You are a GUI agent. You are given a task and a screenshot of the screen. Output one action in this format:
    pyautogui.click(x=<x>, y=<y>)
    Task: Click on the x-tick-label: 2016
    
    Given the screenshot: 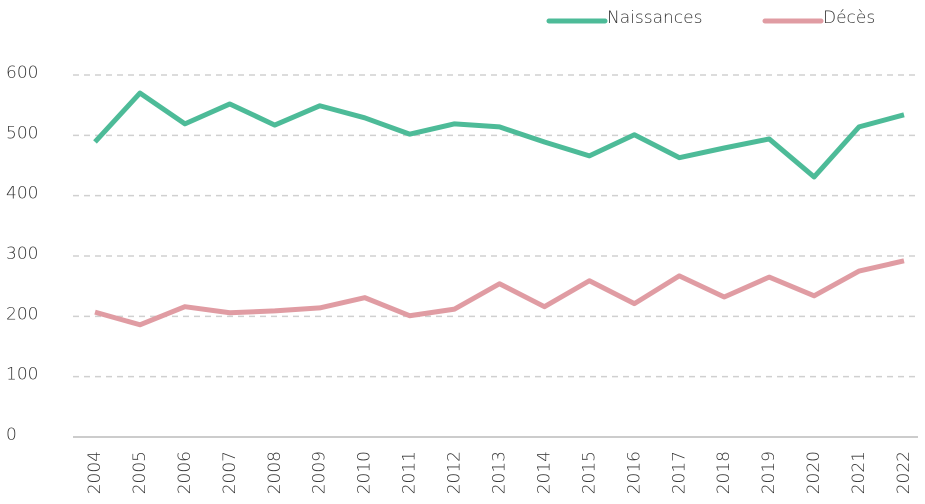 What is the action you would take?
    pyautogui.click(x=634, y=472)
    